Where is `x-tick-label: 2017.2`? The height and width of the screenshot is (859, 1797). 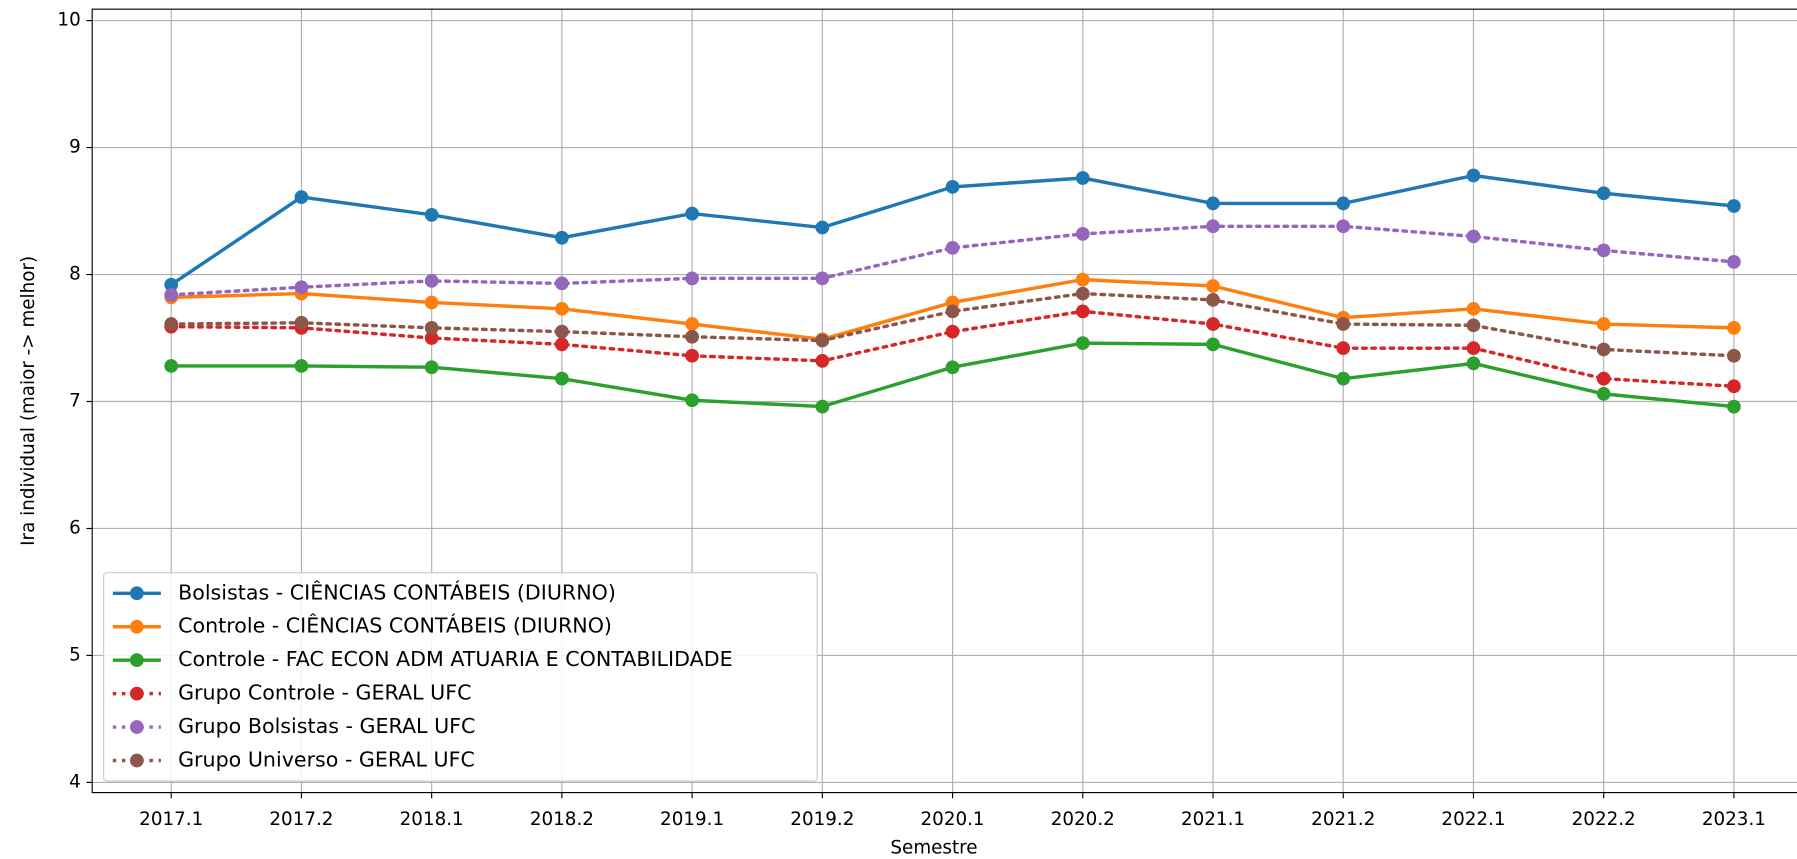
x-tick-label: 2017.2 is located at coordinates (301, 819).